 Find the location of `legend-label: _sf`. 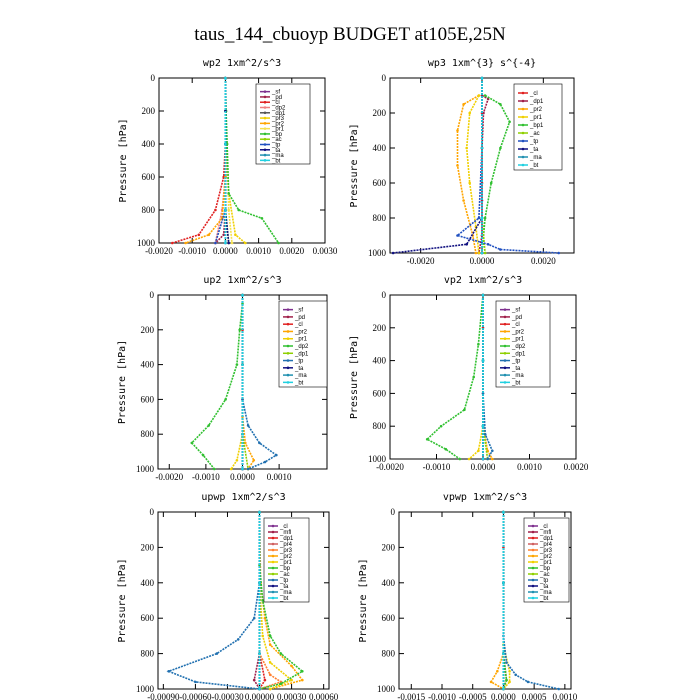

legend-label: _sf is located at coordinates (298, 311).